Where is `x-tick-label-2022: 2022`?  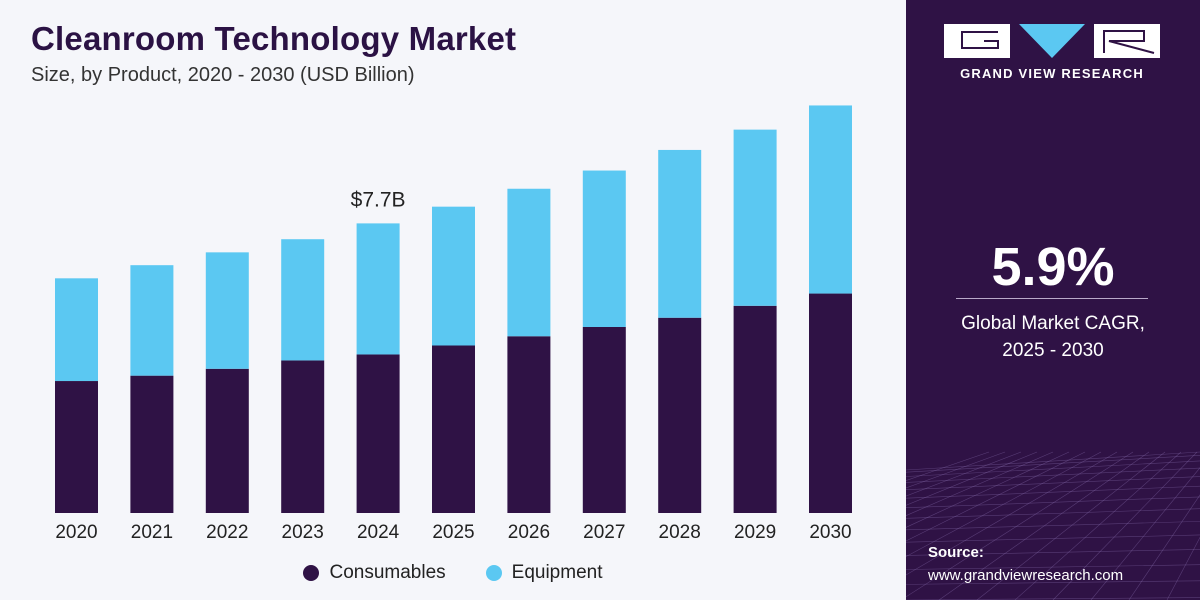
x-tick-label-2022: 2022 is located at coordinates (227, 532).